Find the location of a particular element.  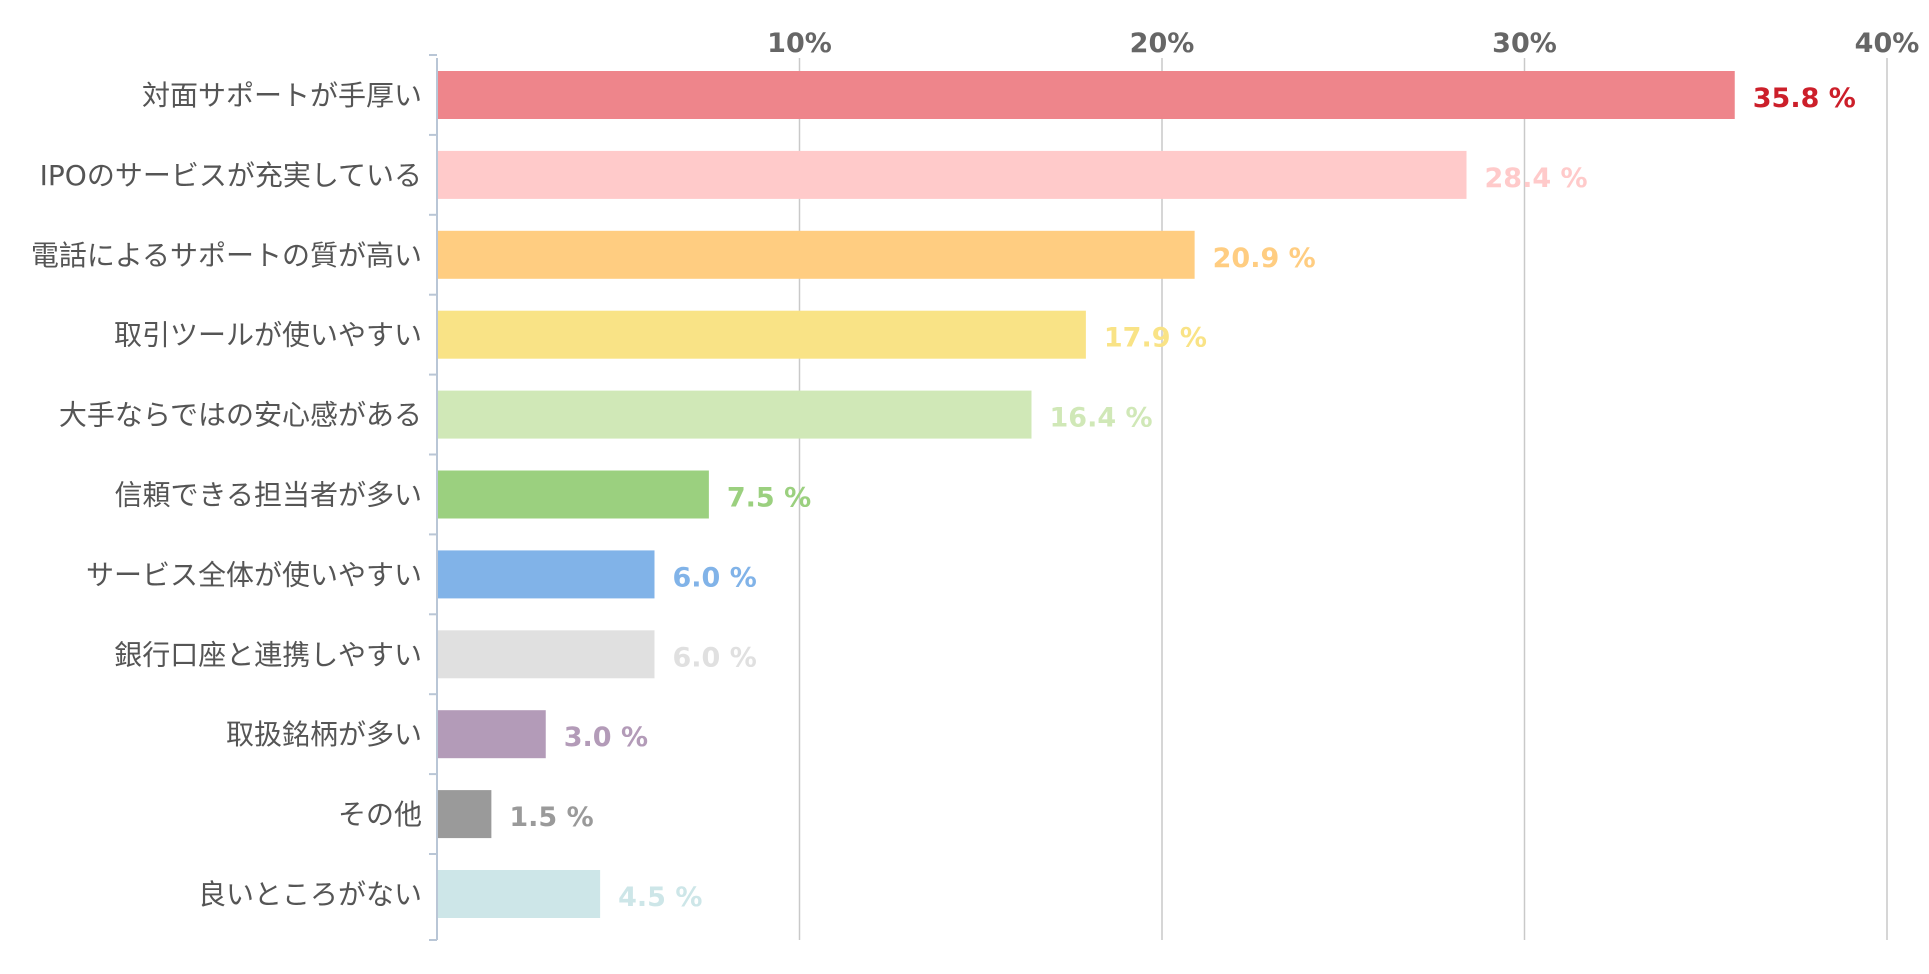

x-tick-label: 10% is located at coordinates (799, 43).